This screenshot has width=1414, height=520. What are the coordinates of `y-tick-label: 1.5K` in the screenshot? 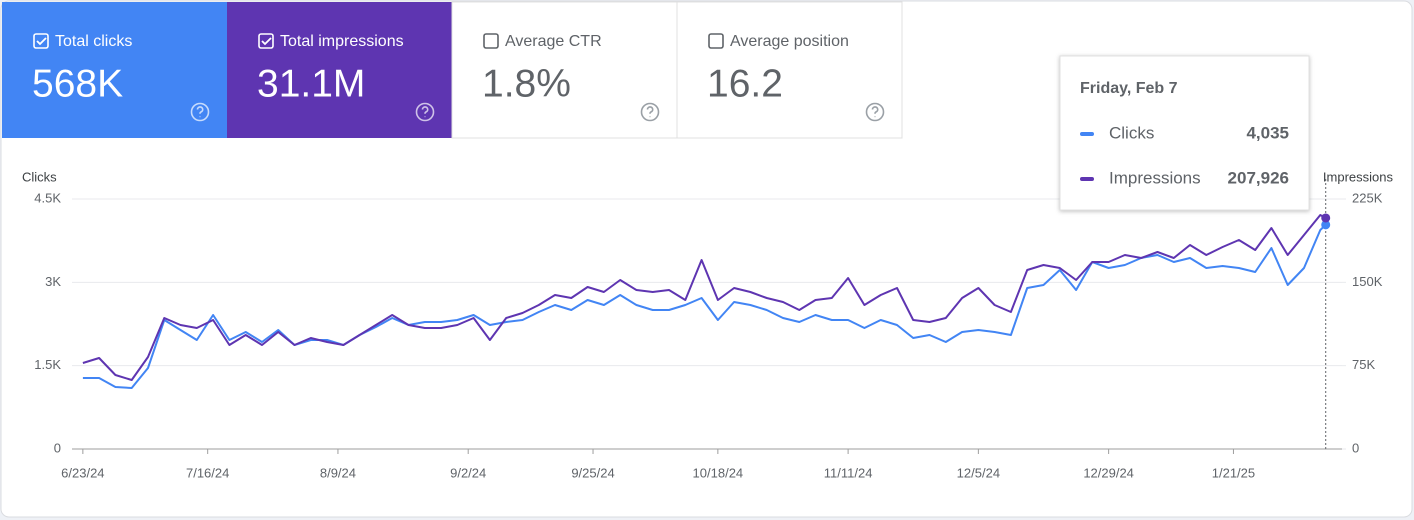 It's located at (47, 364).